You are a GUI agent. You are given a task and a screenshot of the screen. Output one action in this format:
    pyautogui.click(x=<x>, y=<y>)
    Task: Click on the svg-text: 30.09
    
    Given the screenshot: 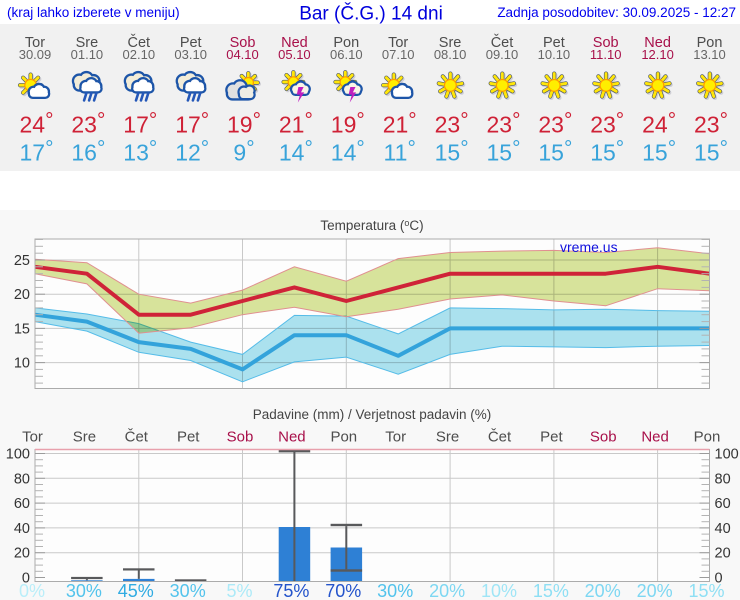 What is the action you would take?
    pyautogui.click(x=35, y=54)
    